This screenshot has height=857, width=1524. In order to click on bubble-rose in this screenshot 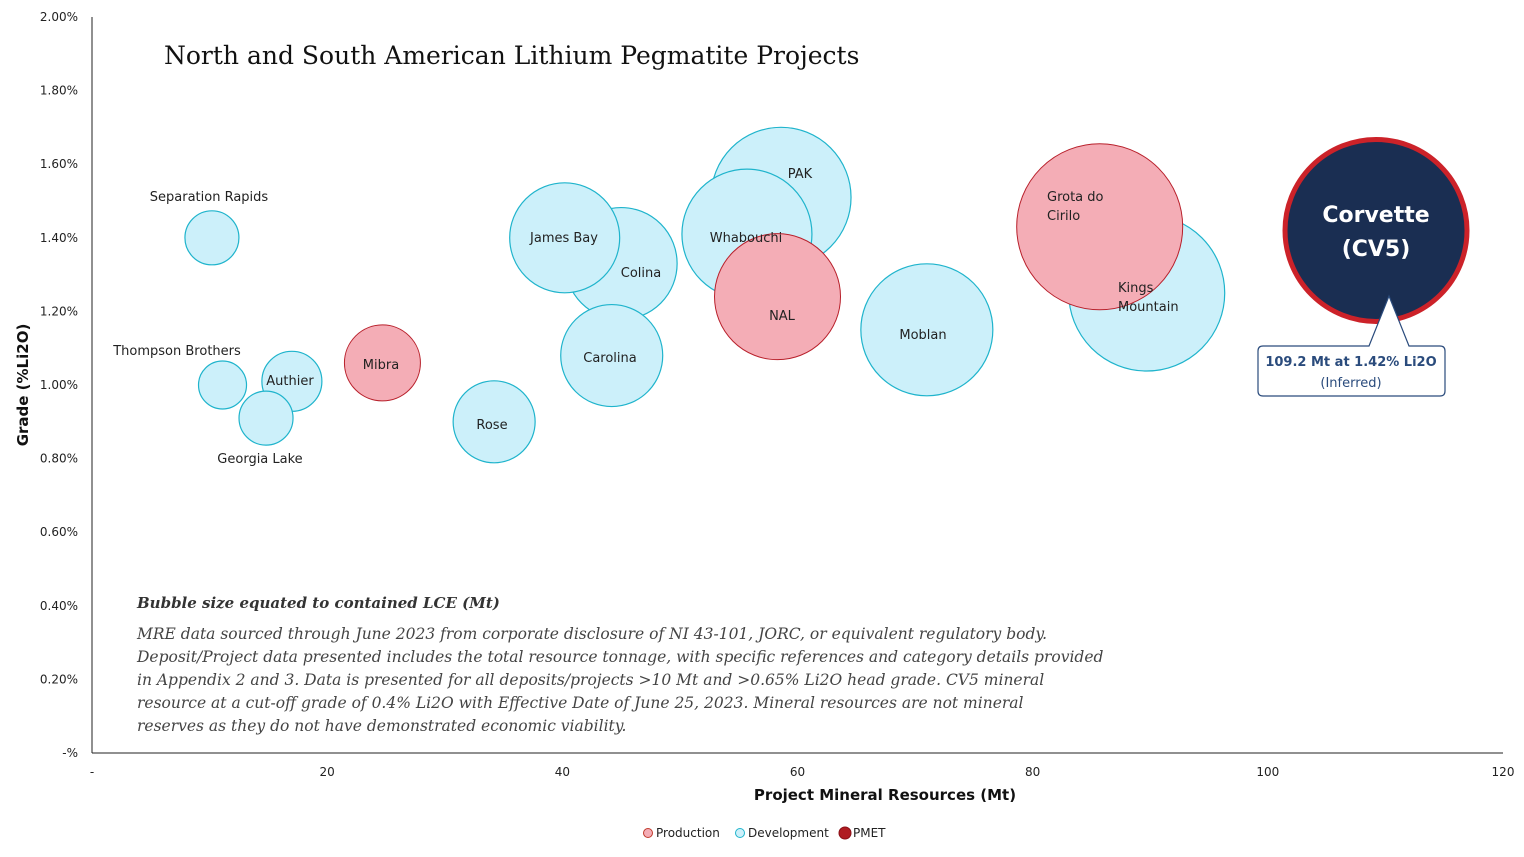, I will do `click(494, 422)`.